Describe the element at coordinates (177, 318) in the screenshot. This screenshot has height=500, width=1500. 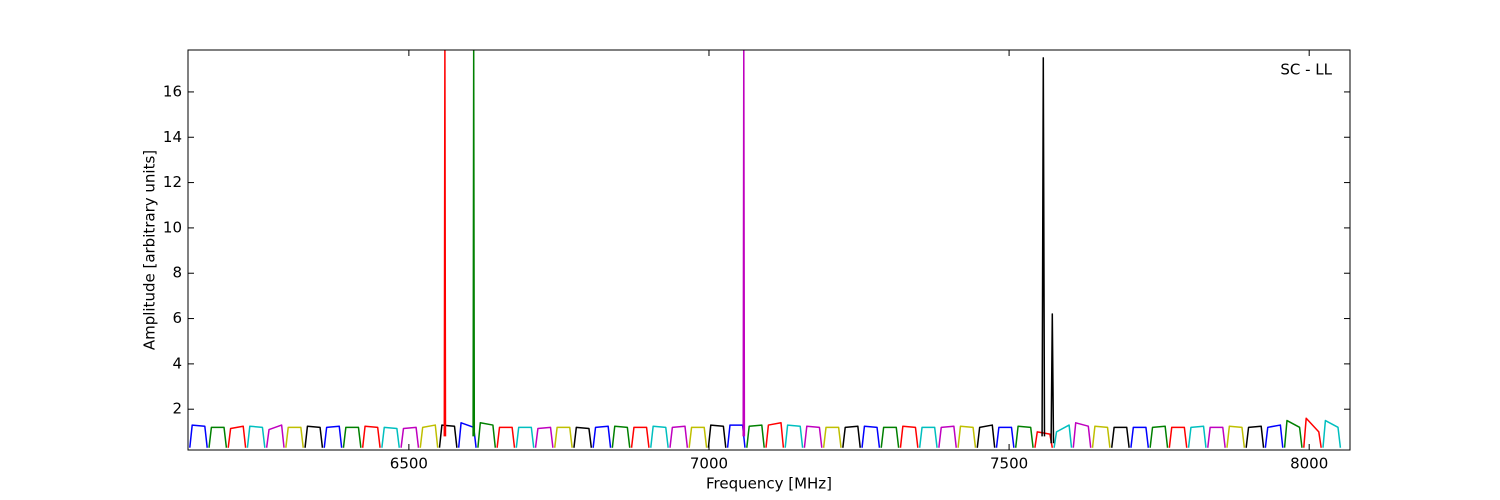
I see `y-tick-label: 6` at that location.